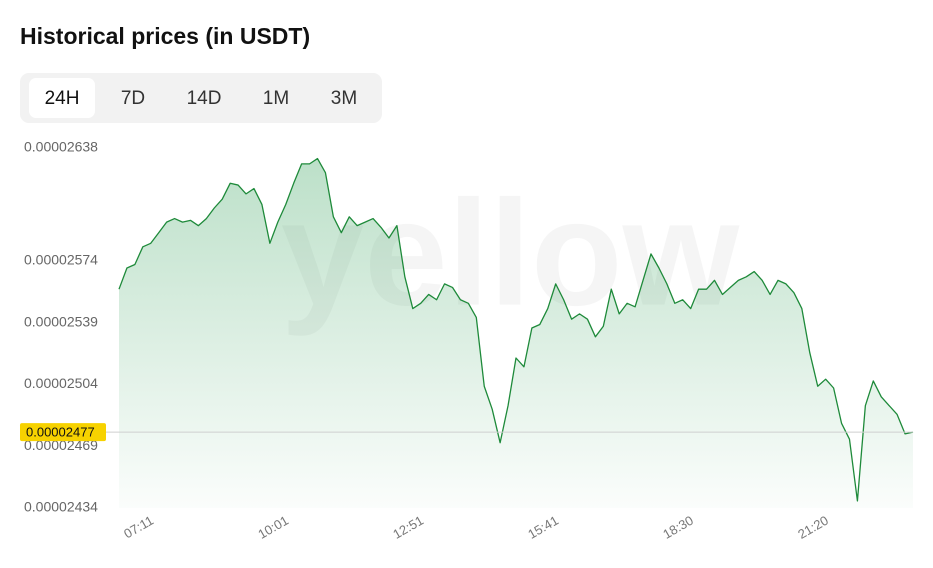  I want to click on tab: 3M, so click(344, 98).